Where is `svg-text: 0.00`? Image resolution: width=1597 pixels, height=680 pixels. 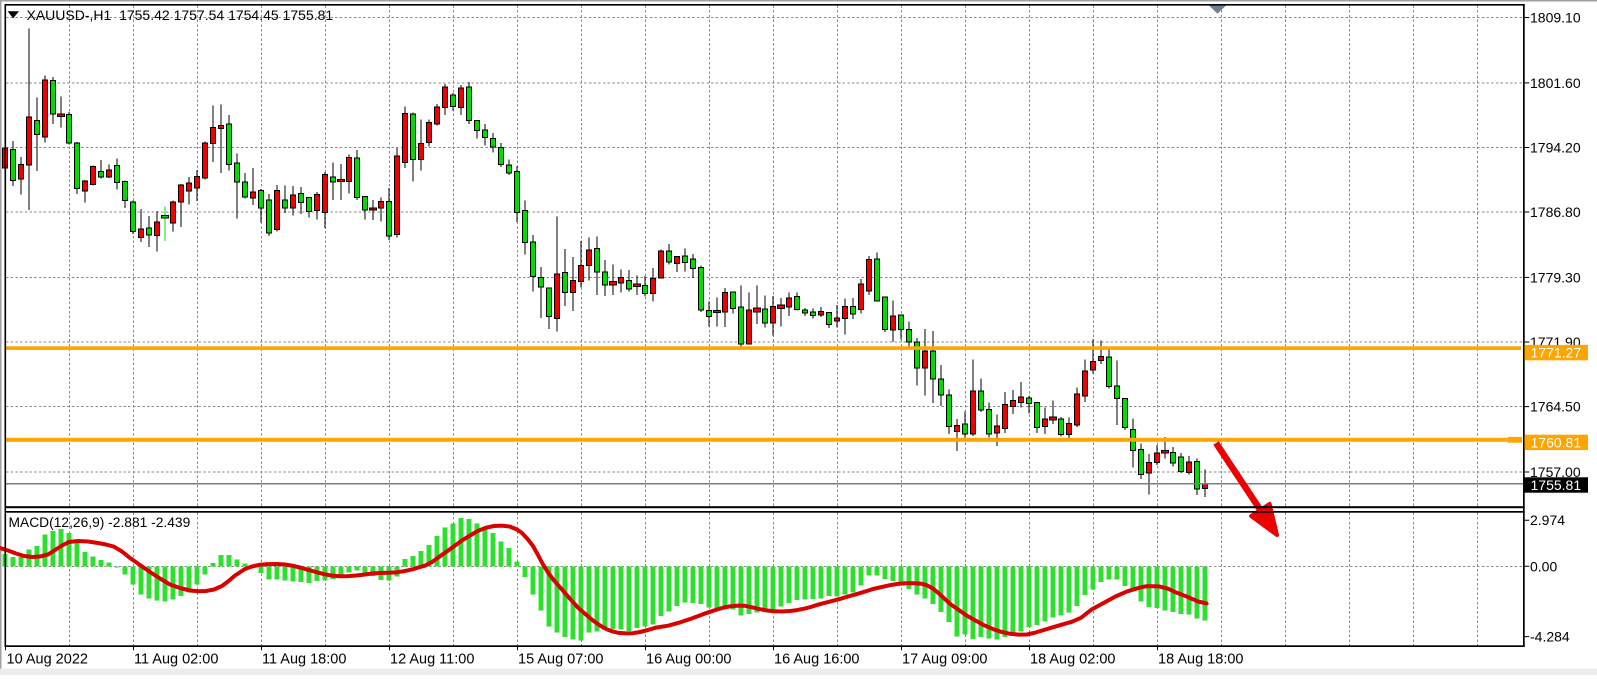 svg-text: 0.00 is located at coordinates (1543, 566).